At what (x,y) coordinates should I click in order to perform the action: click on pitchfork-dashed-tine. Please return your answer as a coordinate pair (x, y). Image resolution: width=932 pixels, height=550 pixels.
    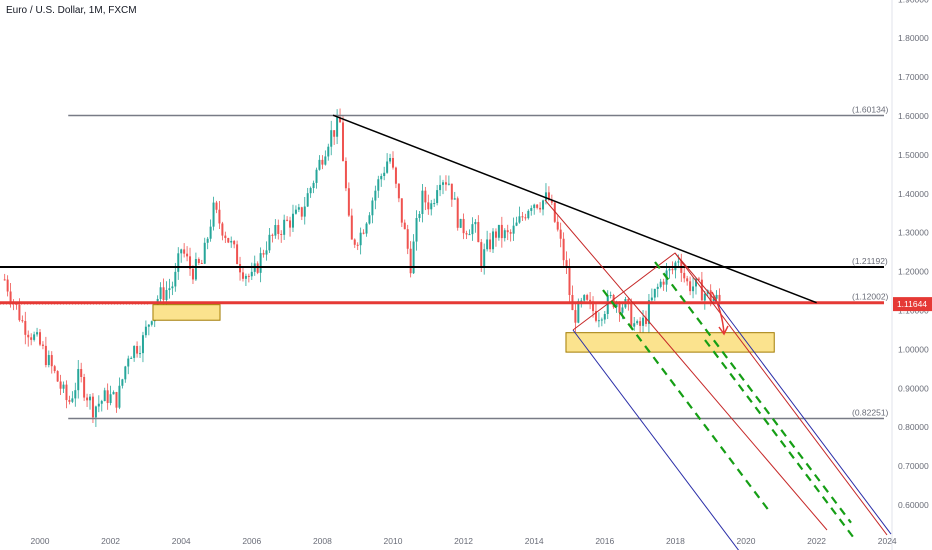
    Looking at the image, I should click on (780, 440).